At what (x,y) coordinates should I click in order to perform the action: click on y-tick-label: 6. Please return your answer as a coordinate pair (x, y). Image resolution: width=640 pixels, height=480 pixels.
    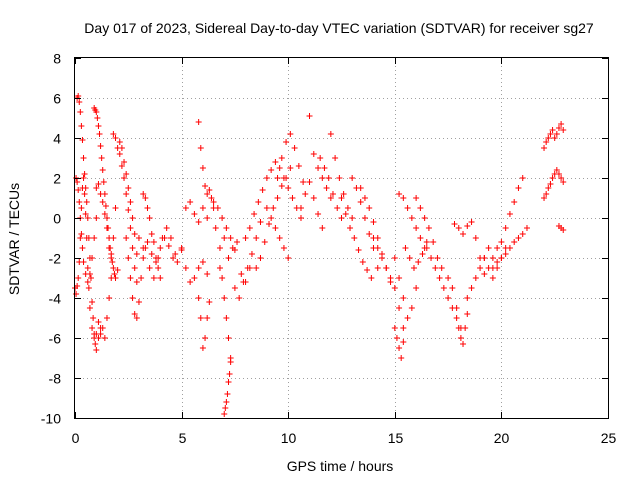
    Looking at the image, I should click on (57, 99).